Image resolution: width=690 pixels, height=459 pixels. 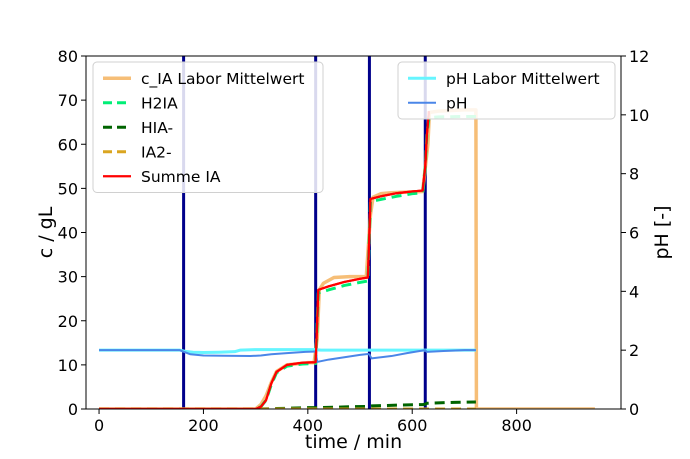 I want to click on legend-label: HIA-, so click(x=157, y=128).